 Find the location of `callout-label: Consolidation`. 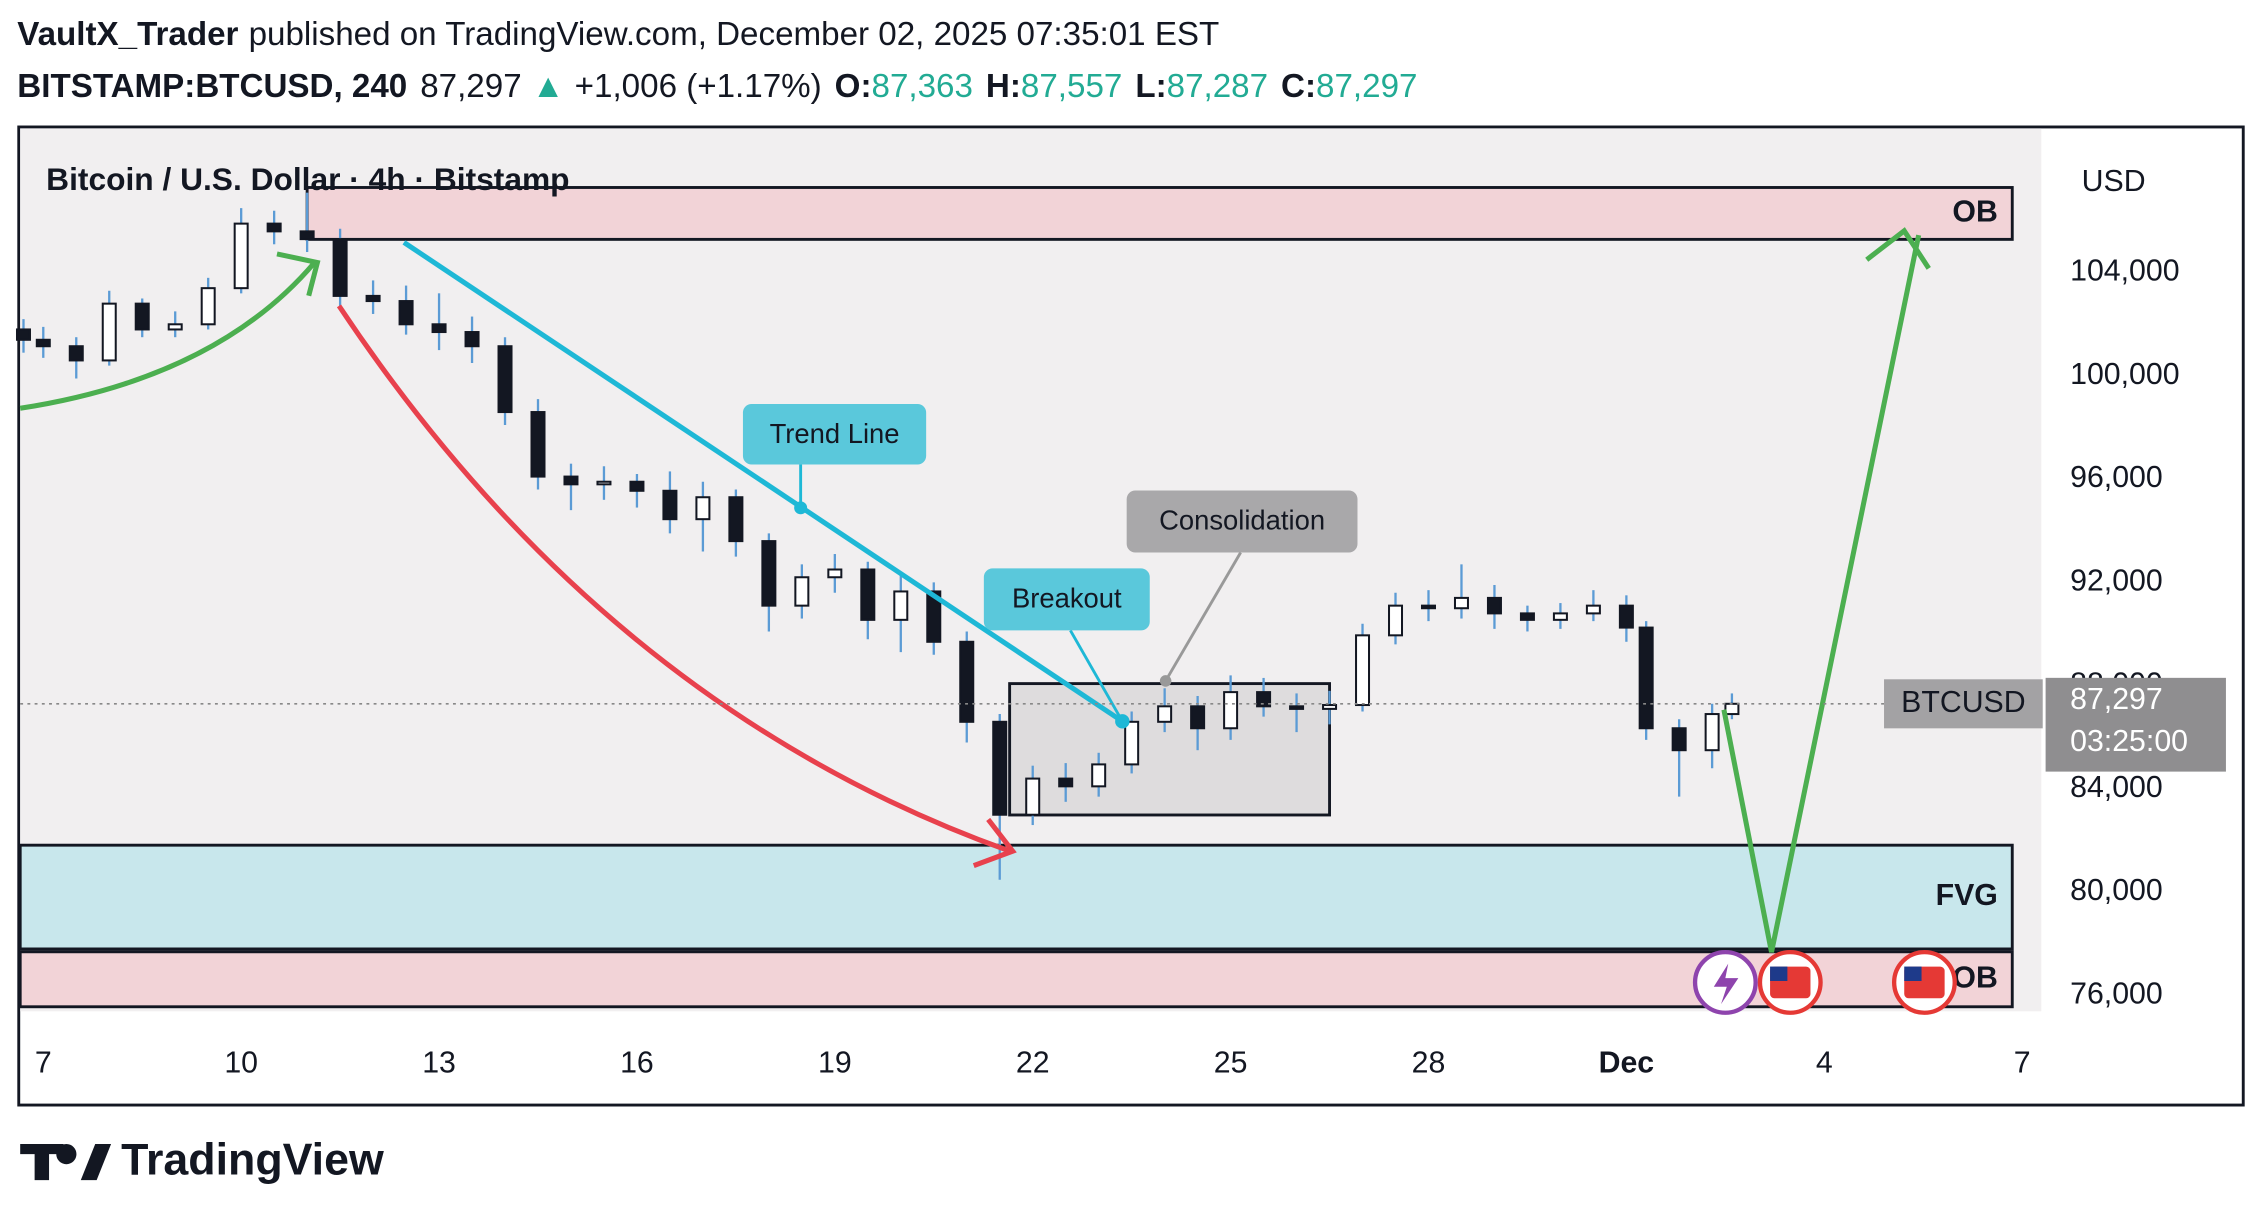

callout-label: Consolidation is located at coordinates (1242, 519).